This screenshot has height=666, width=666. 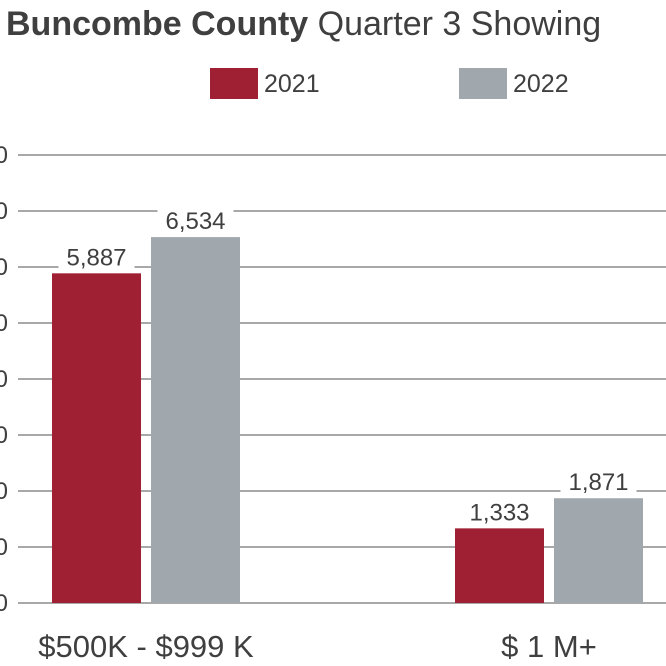 I want to click on legend-label: 2021, so click(x=292, y=84).